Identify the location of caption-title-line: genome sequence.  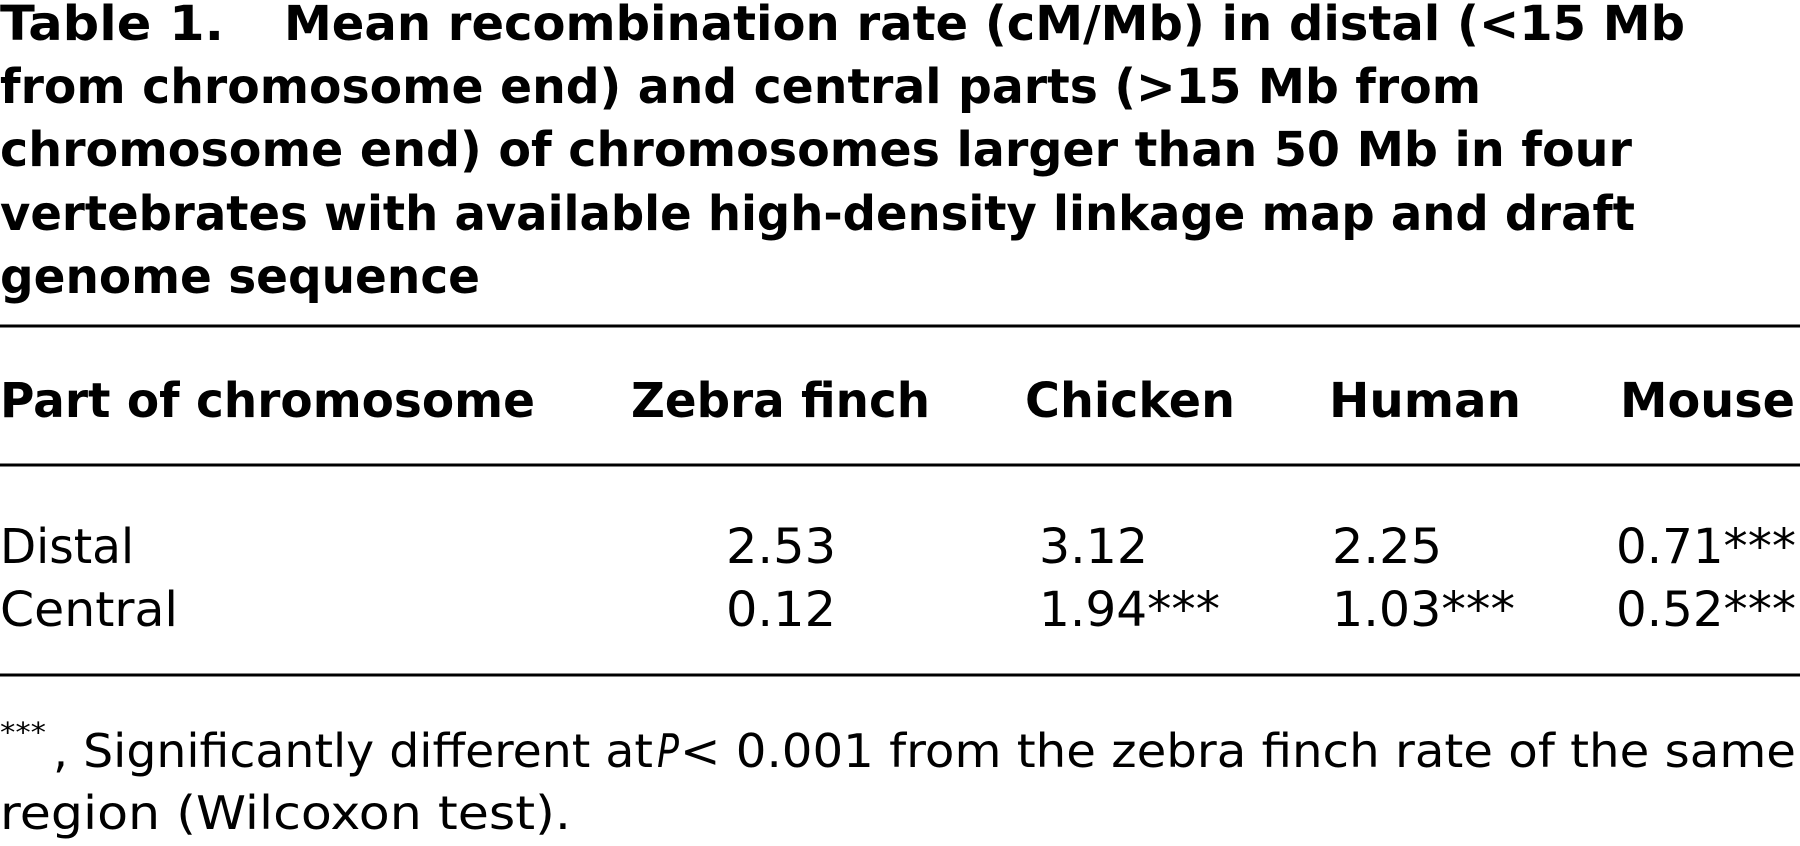
(240, 277).